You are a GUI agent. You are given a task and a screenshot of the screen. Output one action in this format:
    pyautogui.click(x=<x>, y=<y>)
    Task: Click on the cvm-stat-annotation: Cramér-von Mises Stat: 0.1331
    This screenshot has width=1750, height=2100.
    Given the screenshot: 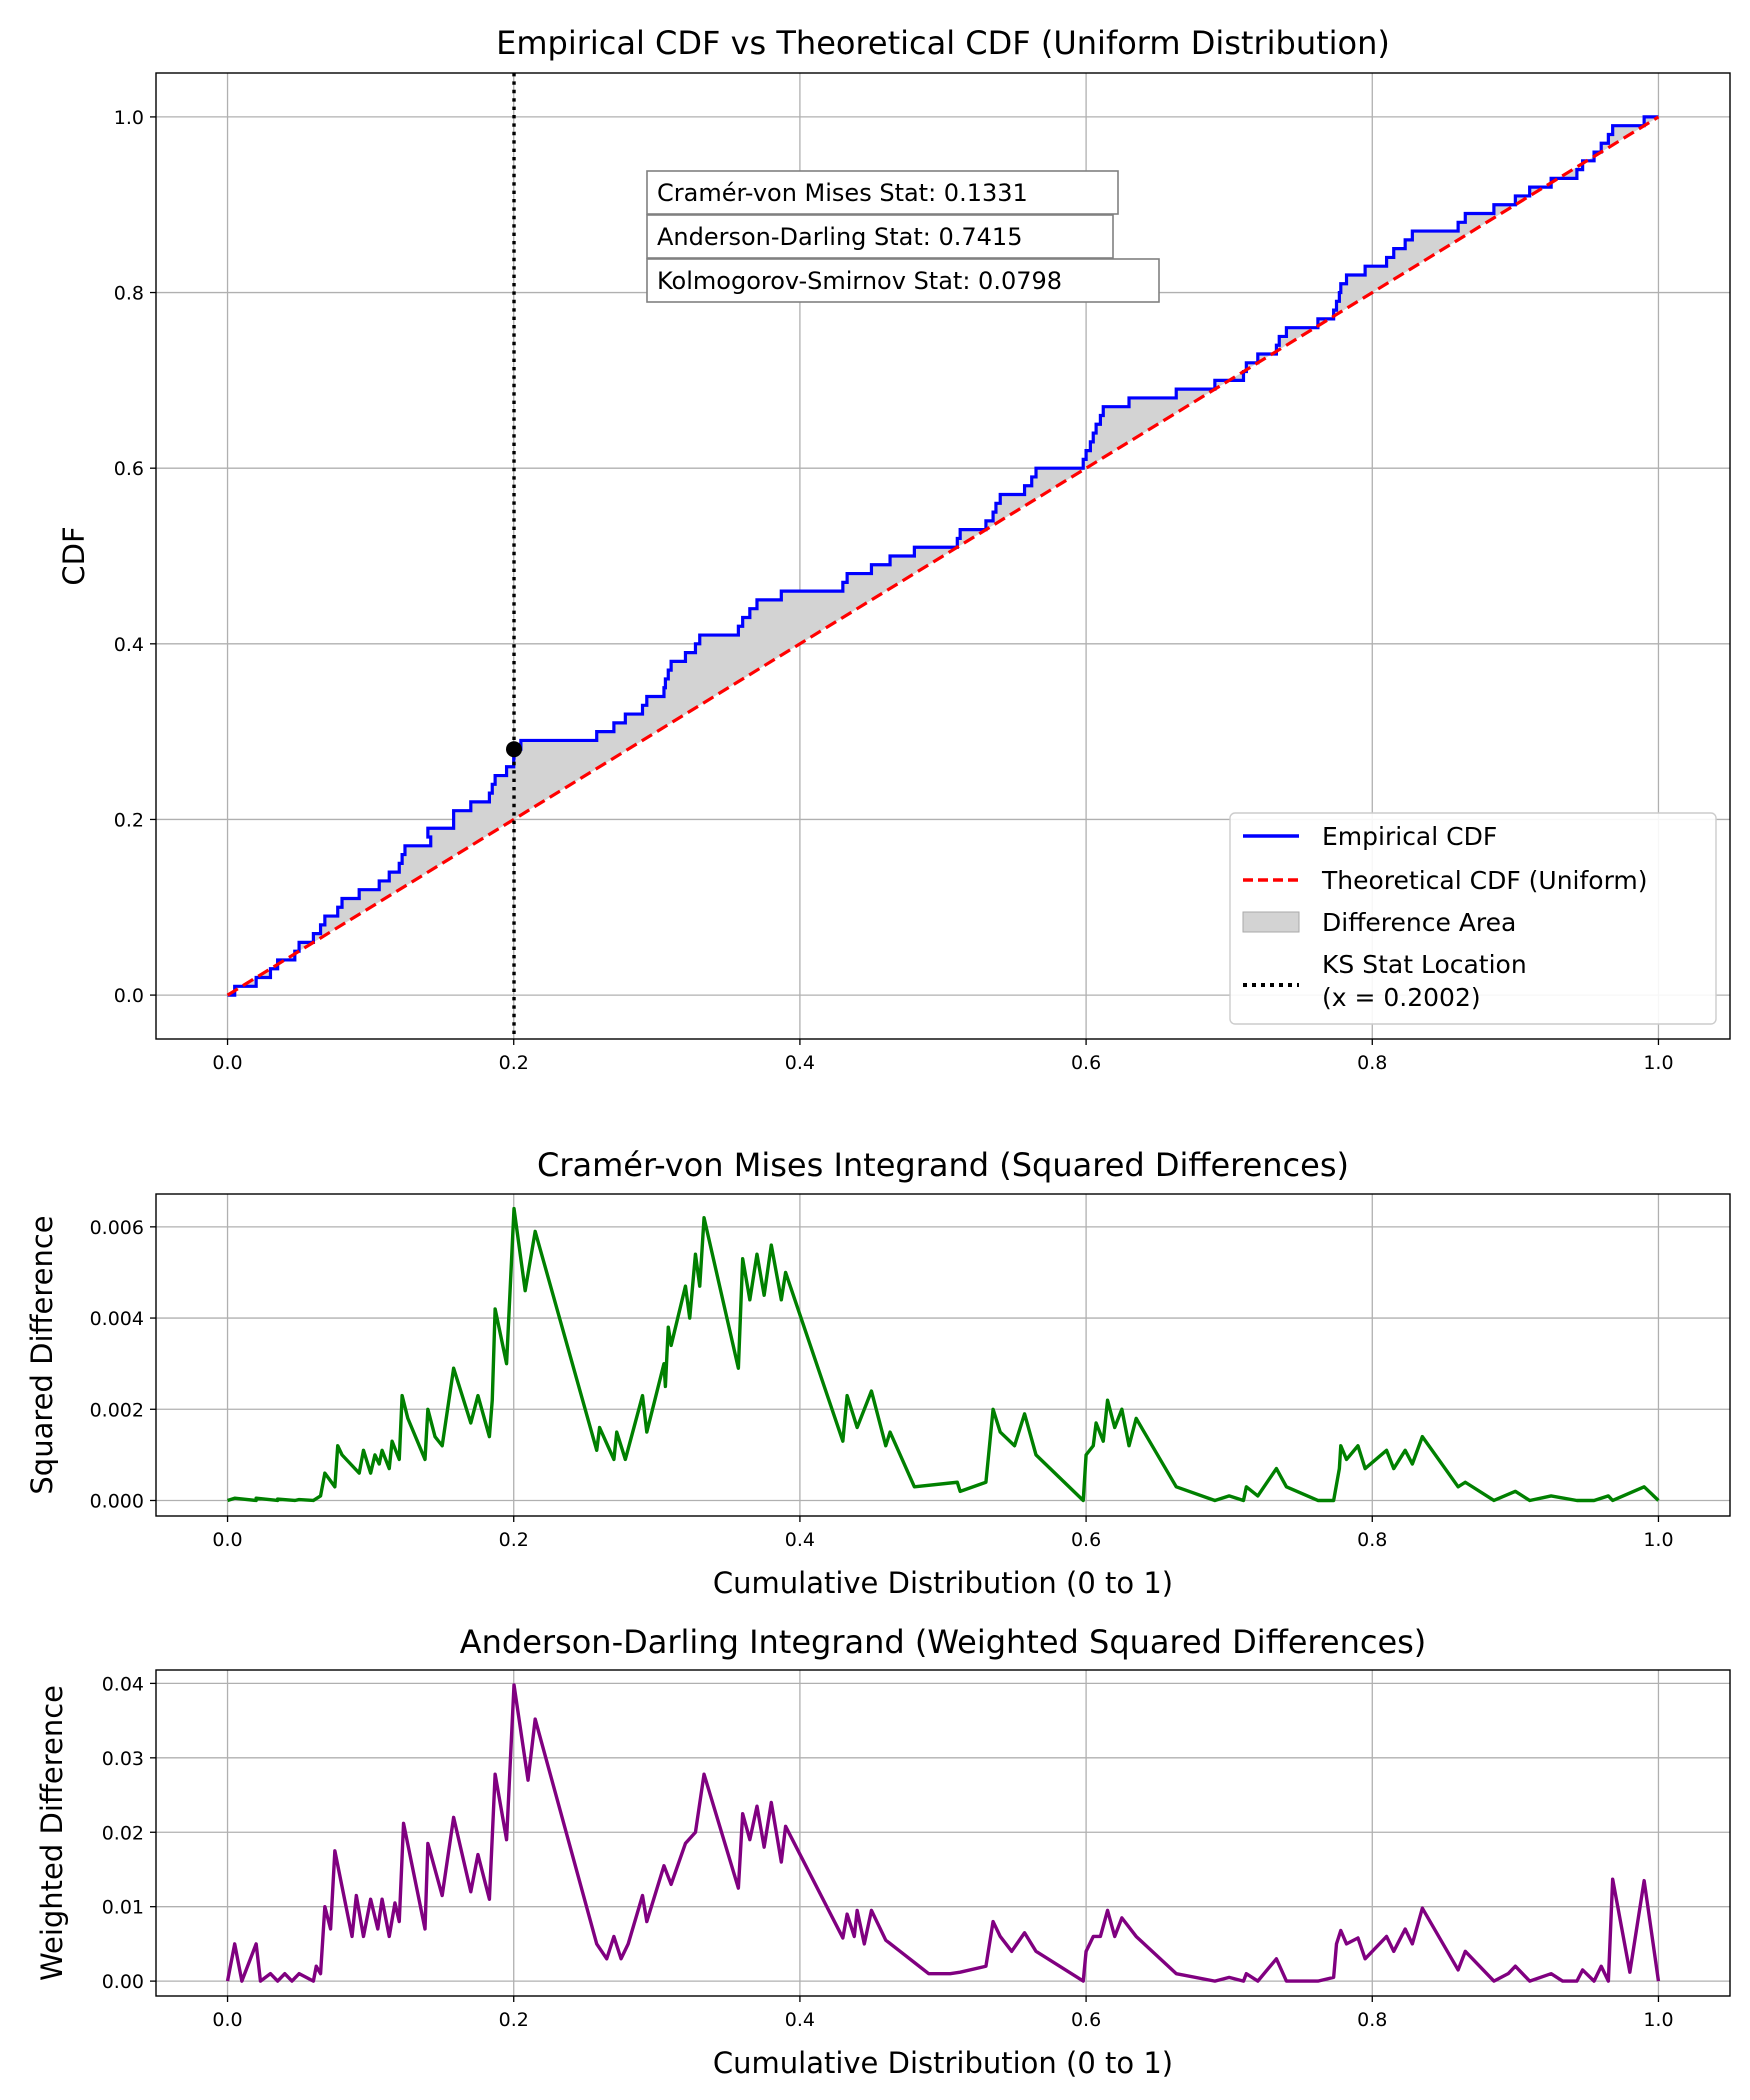 What is the action you would take?
    pyautogui.click(x=882, y=192)
    